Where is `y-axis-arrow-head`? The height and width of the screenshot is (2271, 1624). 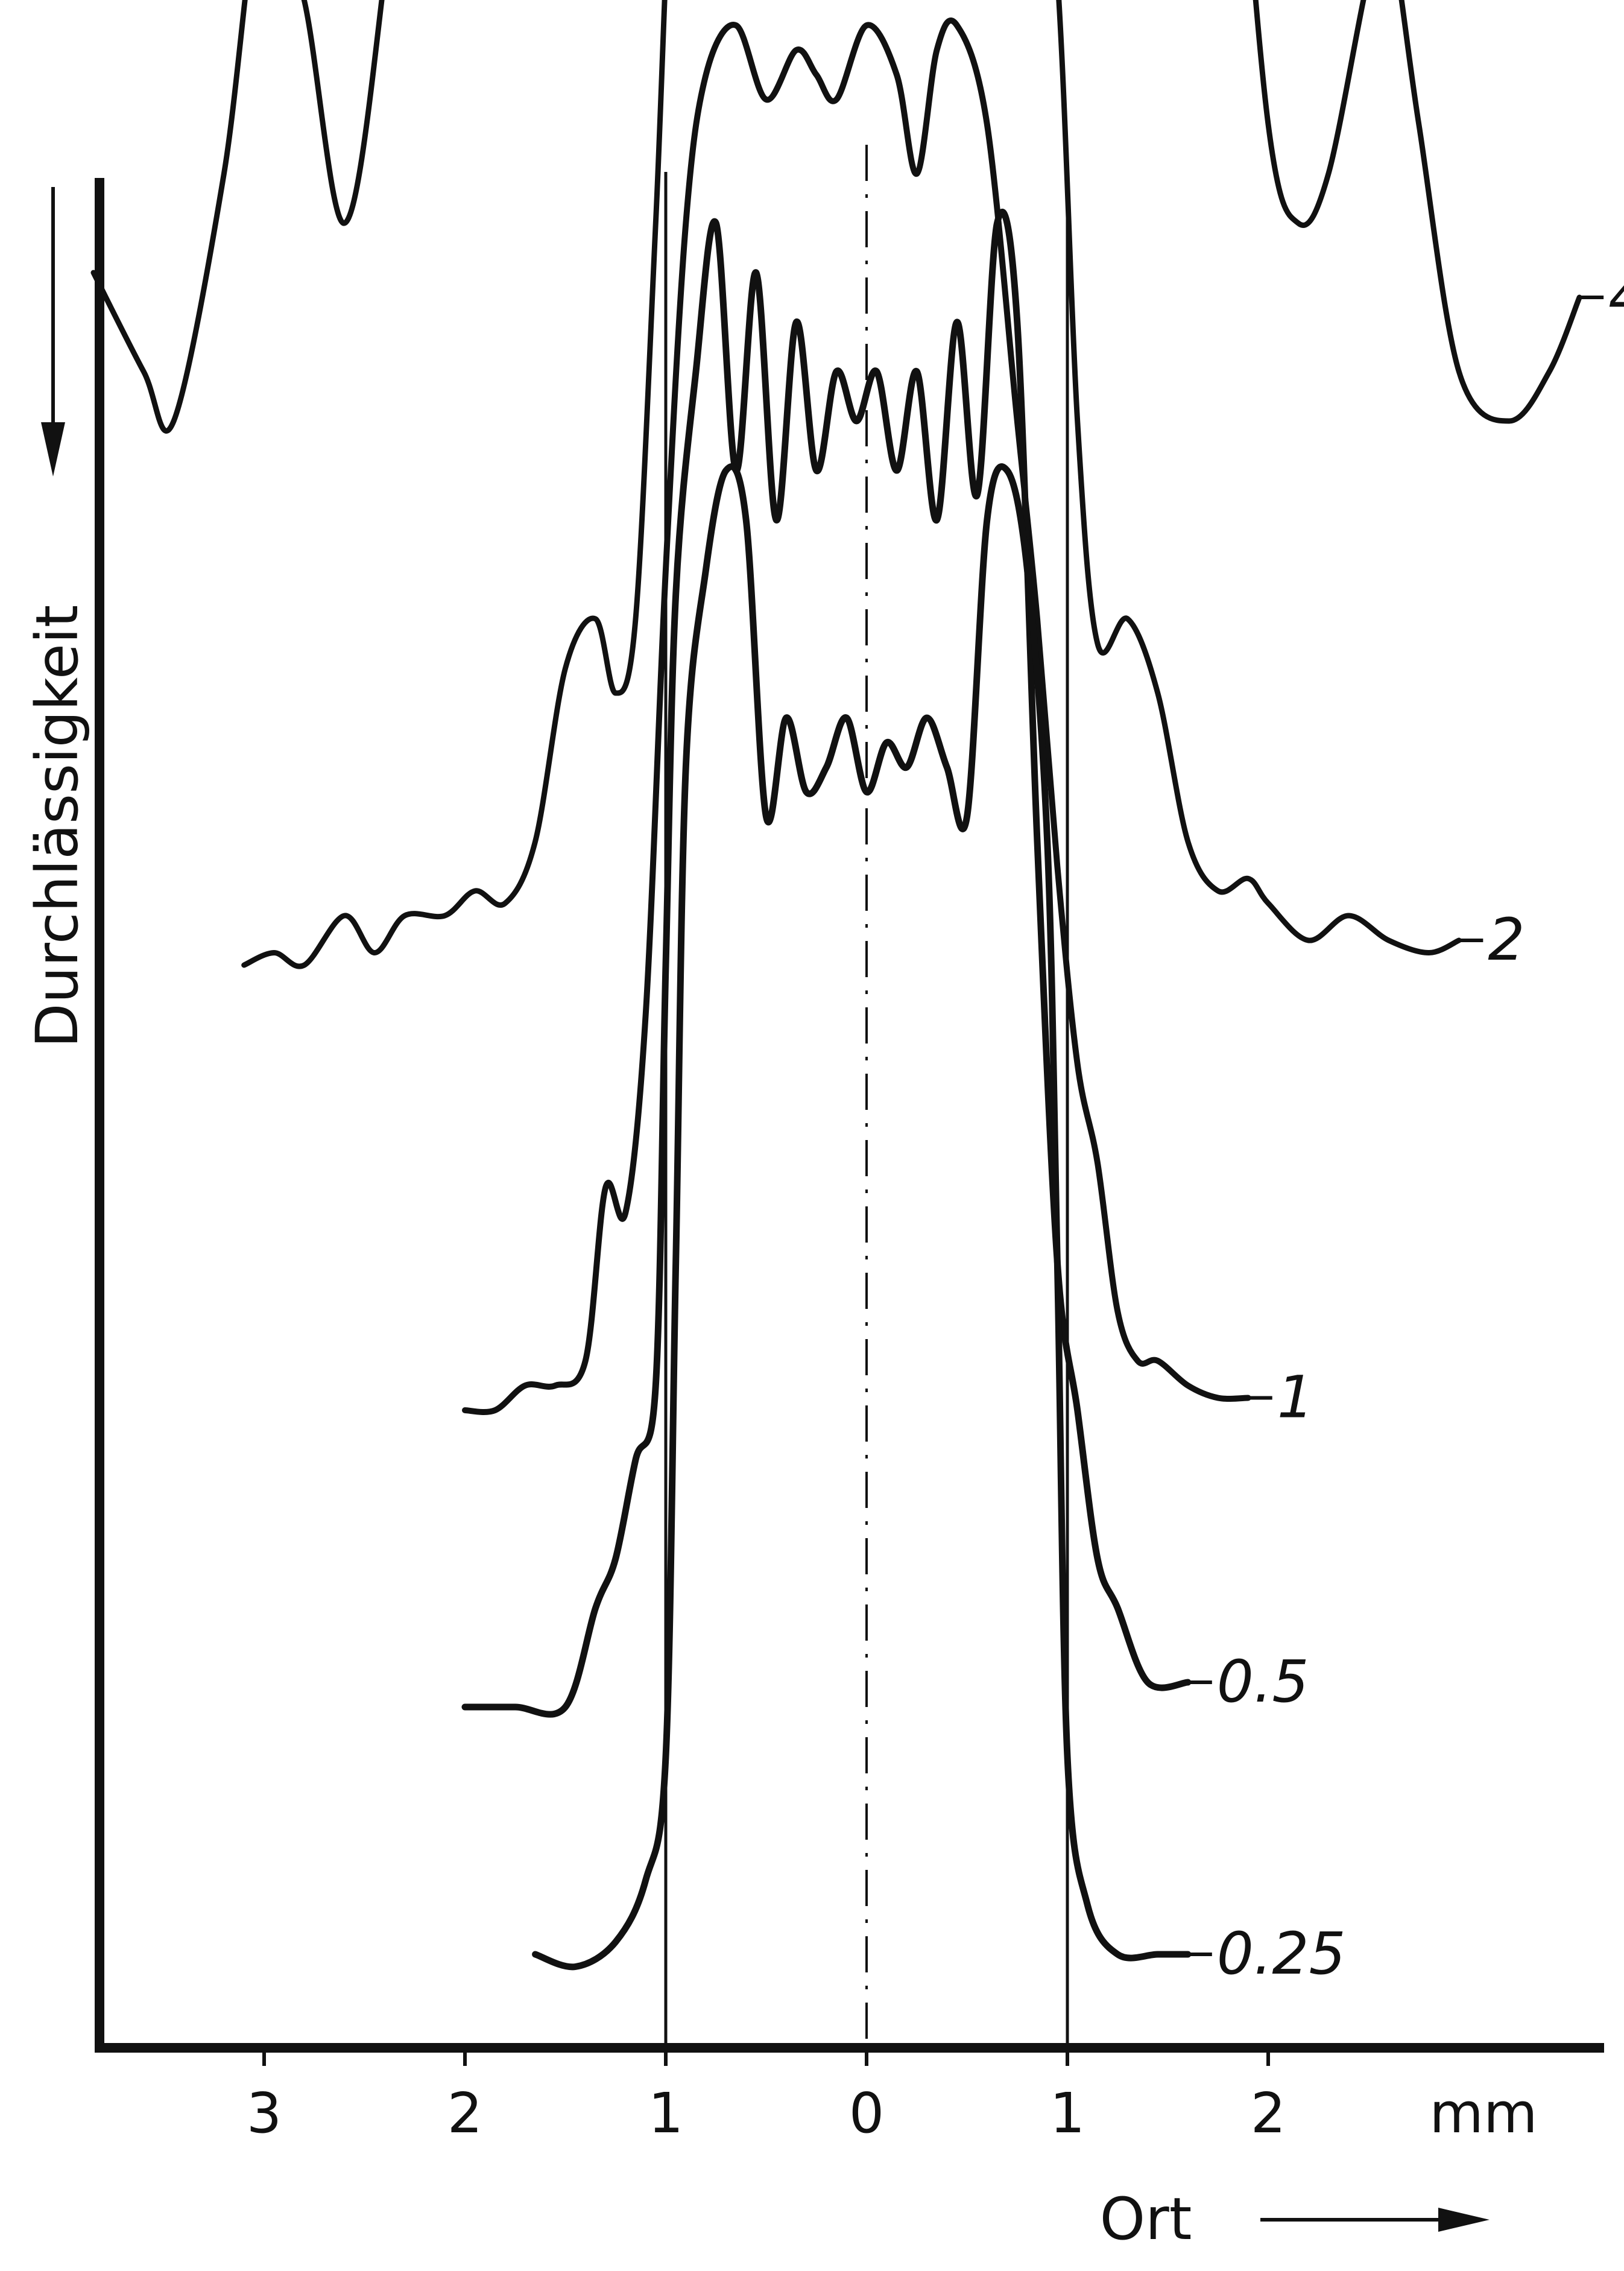 y-axis-arrow-head is located at coordinates (53, 449).